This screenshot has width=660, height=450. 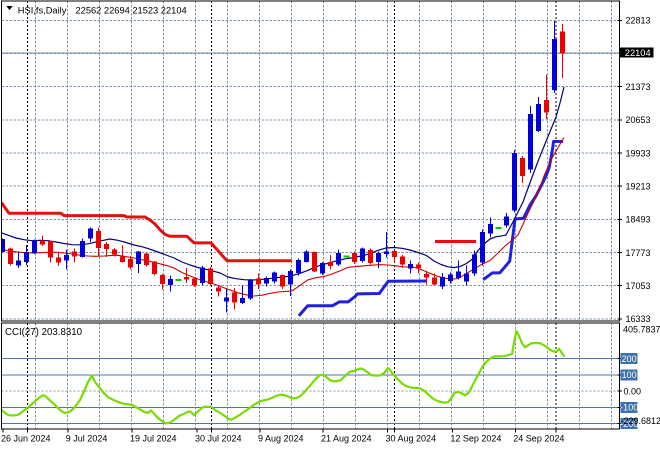 I want to click on svg-text: 9 Jul 2024, so click(x=87, y=438).